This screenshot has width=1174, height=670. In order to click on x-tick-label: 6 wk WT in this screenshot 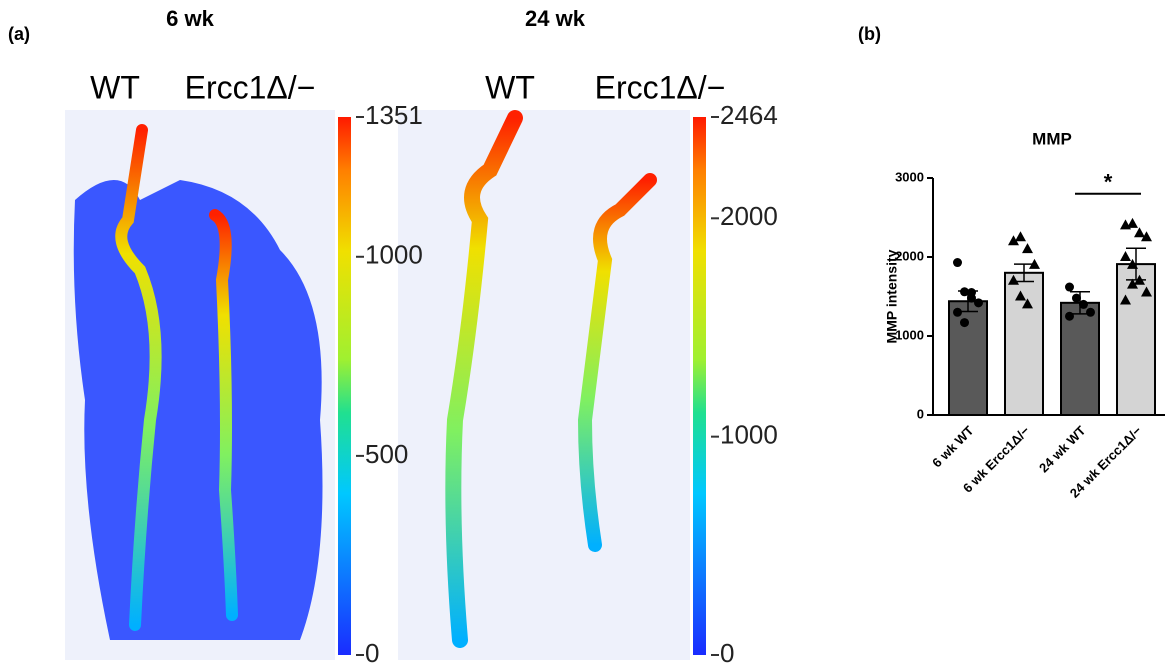, I will do `click(952, 446)`.